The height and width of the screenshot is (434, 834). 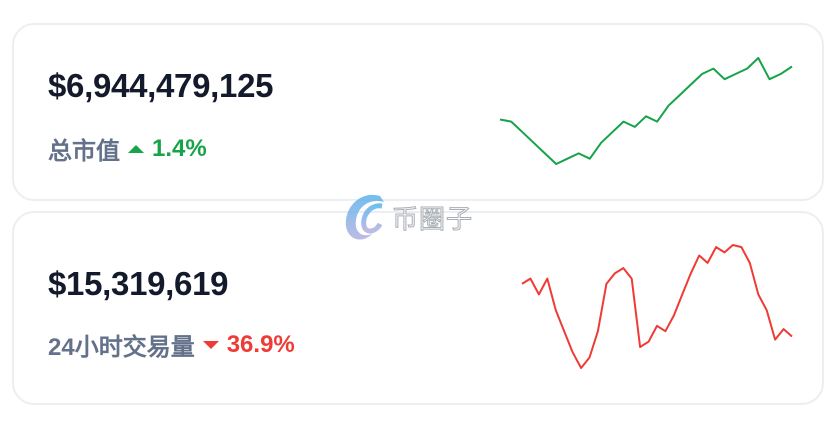 What do you see at coordinates (657, 306) in the screenshot?
I see `volume-sparkline` at bounding box center [657, 306].